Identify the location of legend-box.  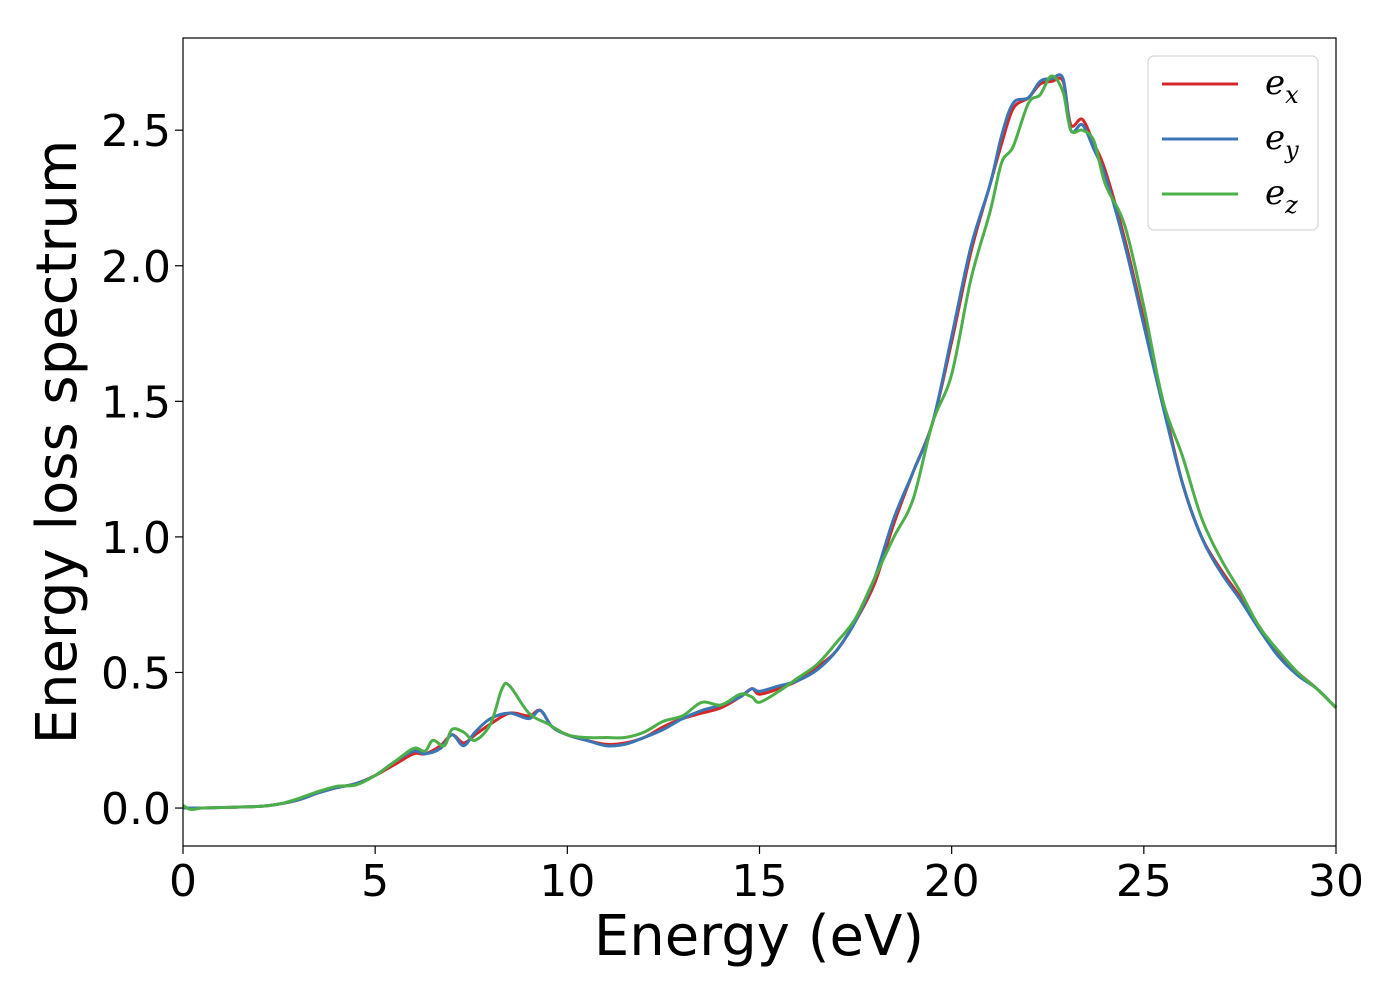
(1233, 143).